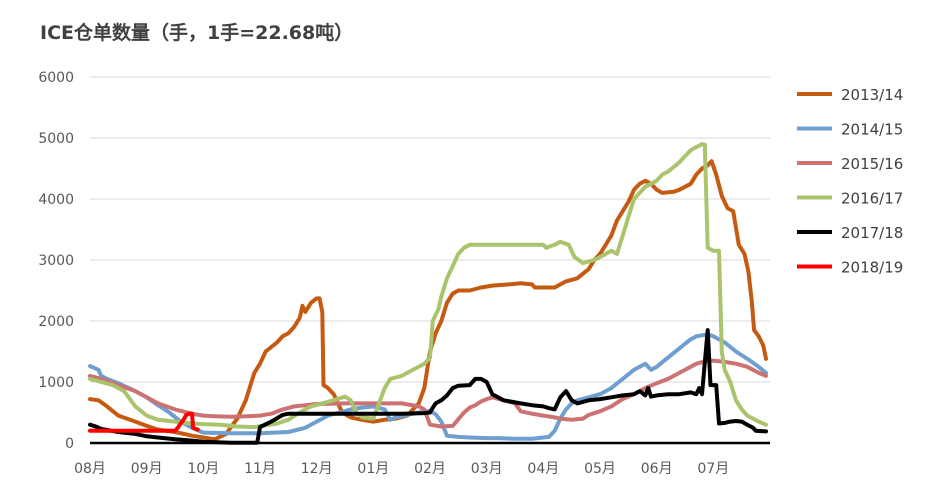 The image size is (925, 500). I want to click on legend-item: 2018/19, so click(850, 268).